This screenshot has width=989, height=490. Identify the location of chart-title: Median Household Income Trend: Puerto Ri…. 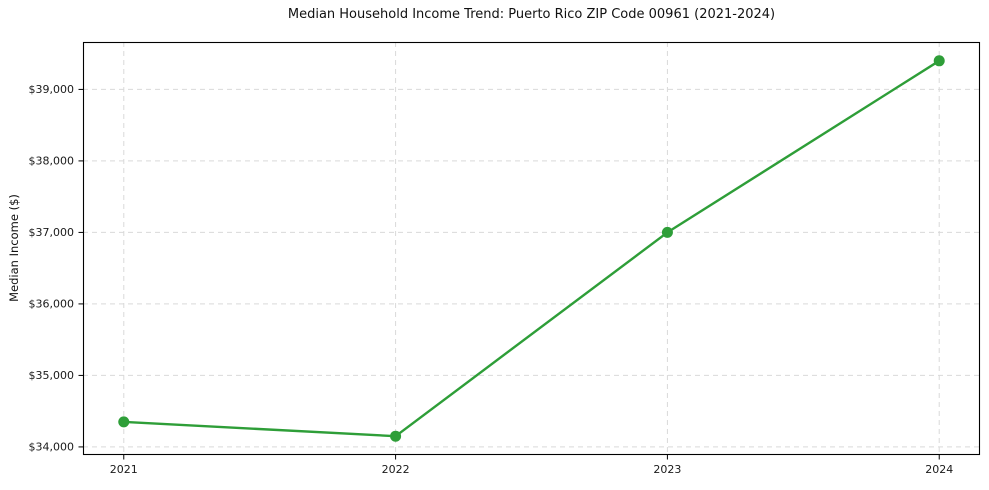
(531, 14).